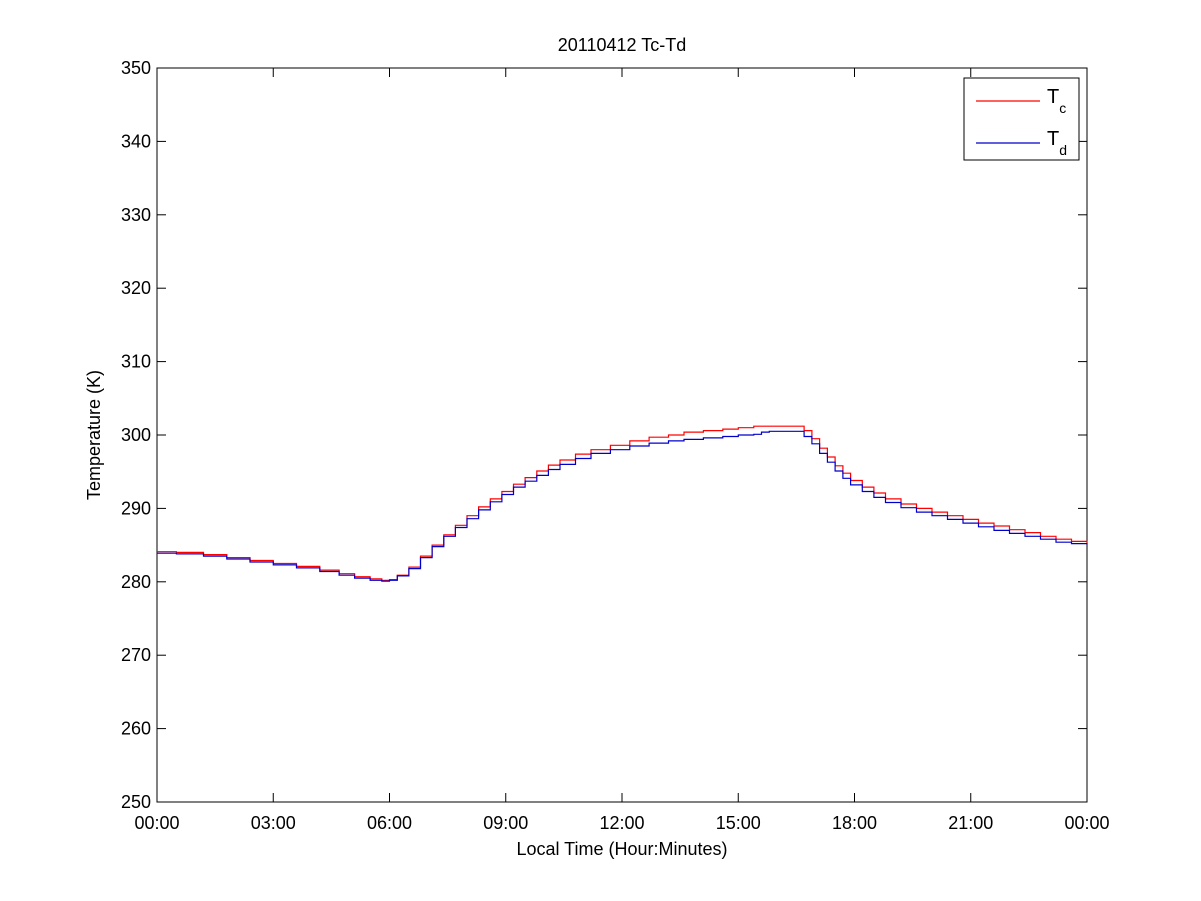  Describe the element at coordinates (1021, 119) in the screenshot. I see `legend-box` at that location.